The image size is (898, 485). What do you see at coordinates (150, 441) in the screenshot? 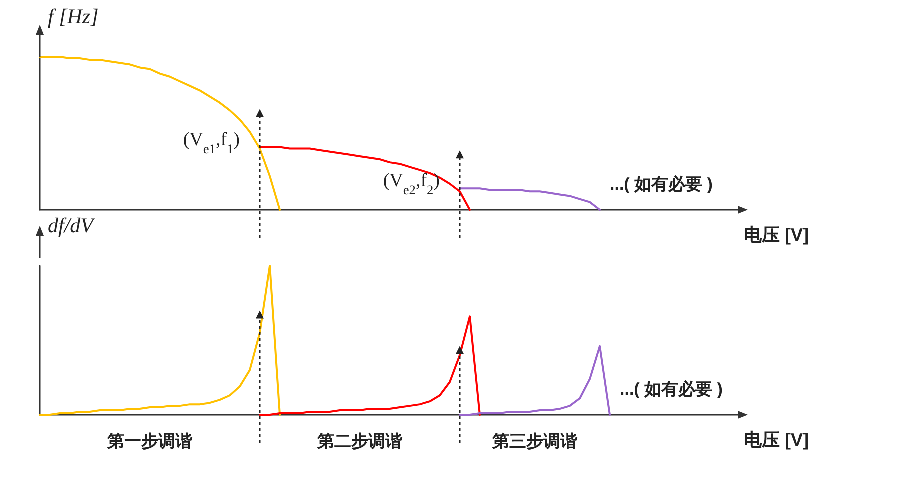
I see `text: 第一步调谐` at bounding box center [150, 441].